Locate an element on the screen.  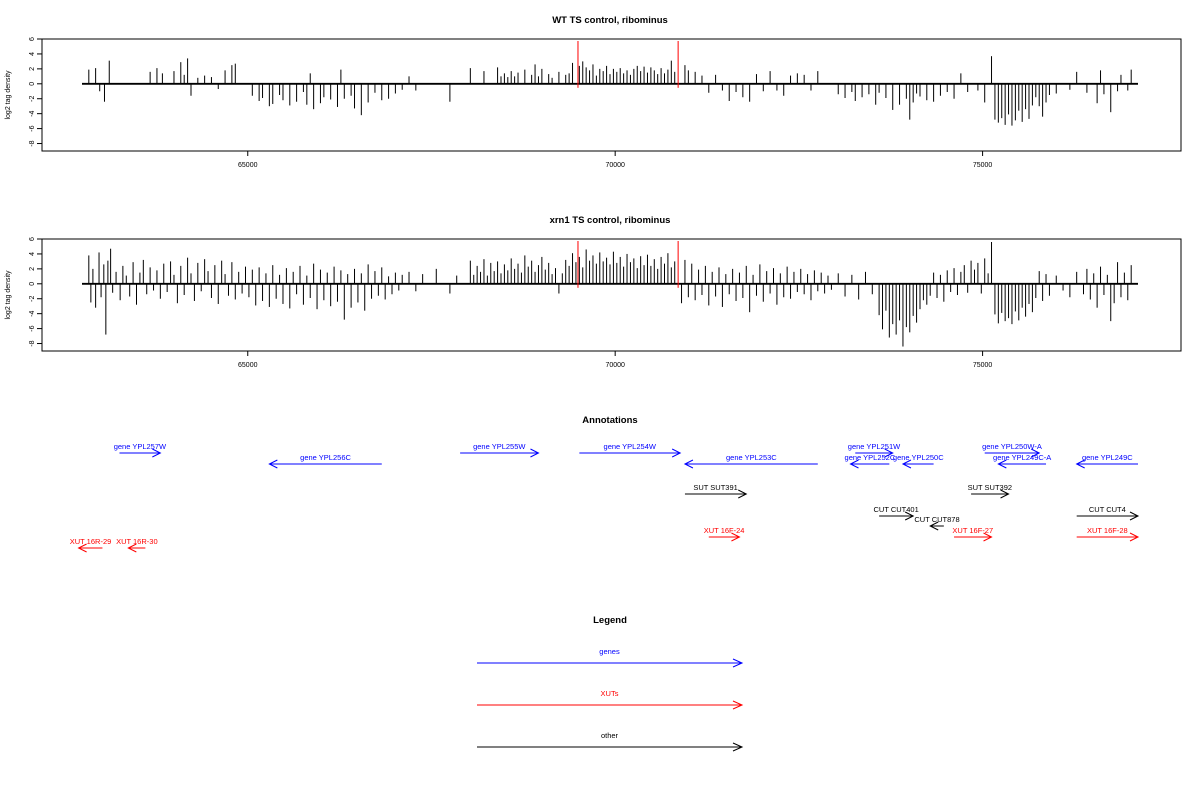
feature-label: XUT 16F-28 is located at coordinates (1107, 530).